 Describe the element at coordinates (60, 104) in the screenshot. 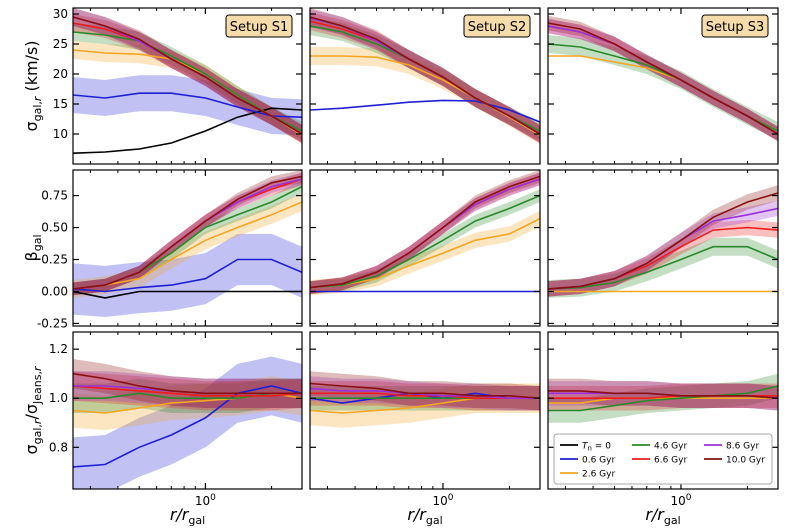

I see `y-tick-label: 15` at that location.